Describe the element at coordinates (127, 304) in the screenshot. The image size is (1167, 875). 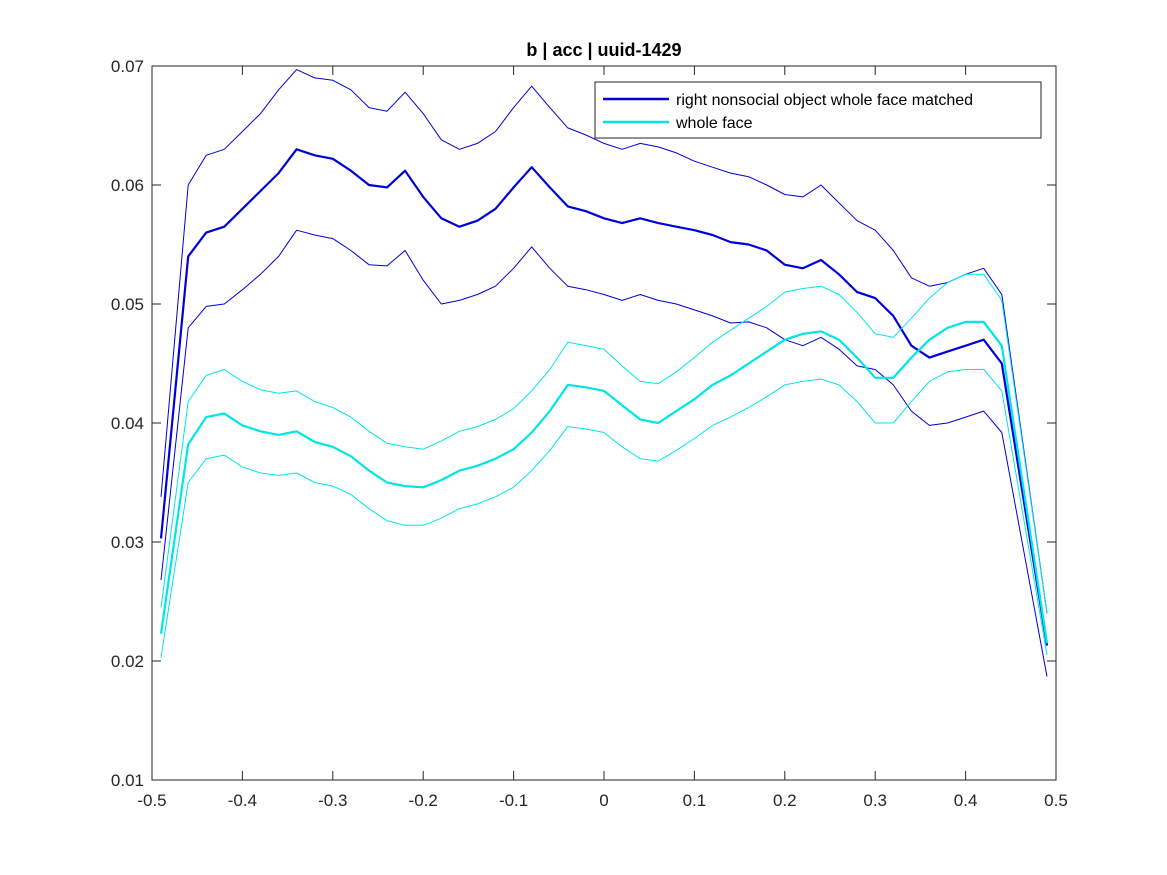
I see `y-tick-label: 0.05` at that location.